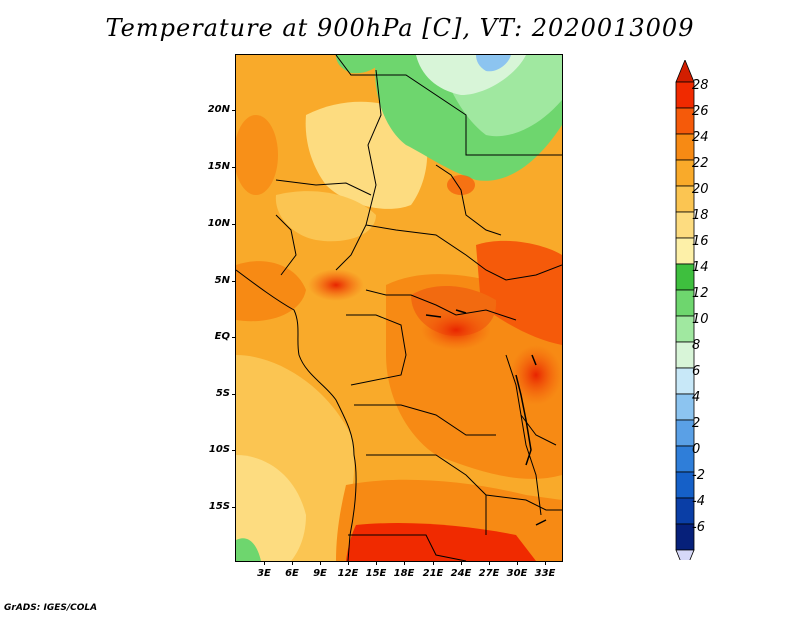 The height and width of the screenshot is (618, 800). What do you see at coordinates (489, 573) in the screenshot?
I see `lon-label-27e: 27E` at bounding box center [489, 573].